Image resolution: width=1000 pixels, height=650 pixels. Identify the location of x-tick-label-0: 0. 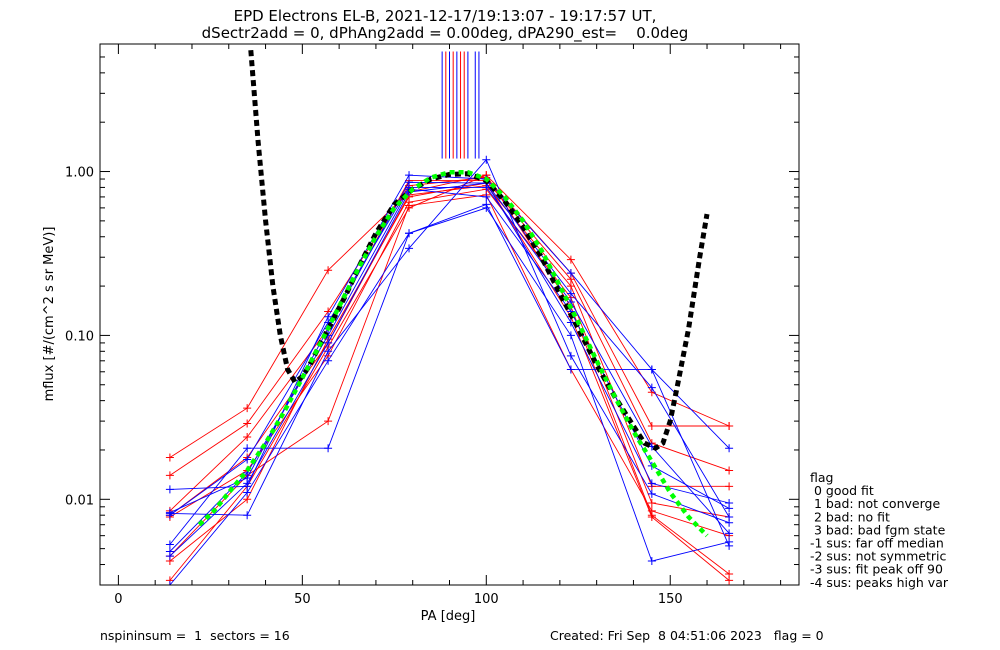
(118, 599).